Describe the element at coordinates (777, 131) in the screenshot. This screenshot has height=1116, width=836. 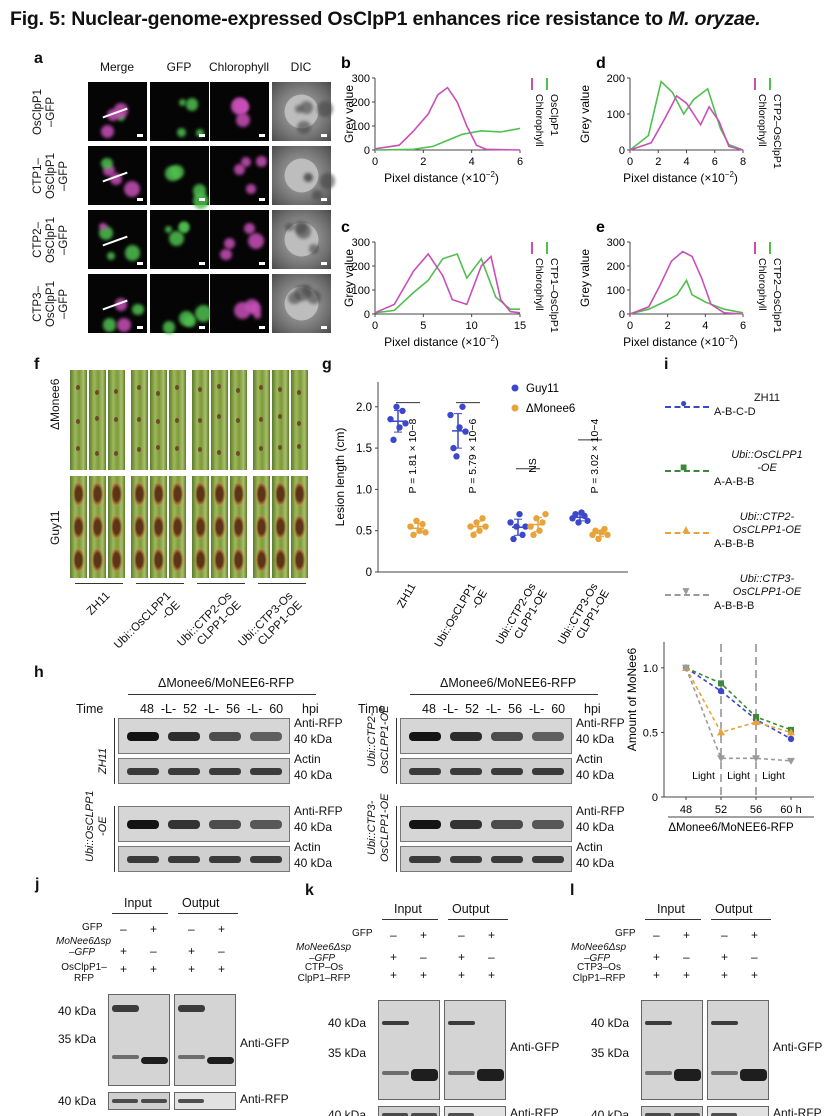
I see `legend-label-protein: CTP2–OsClpP1` at that location.